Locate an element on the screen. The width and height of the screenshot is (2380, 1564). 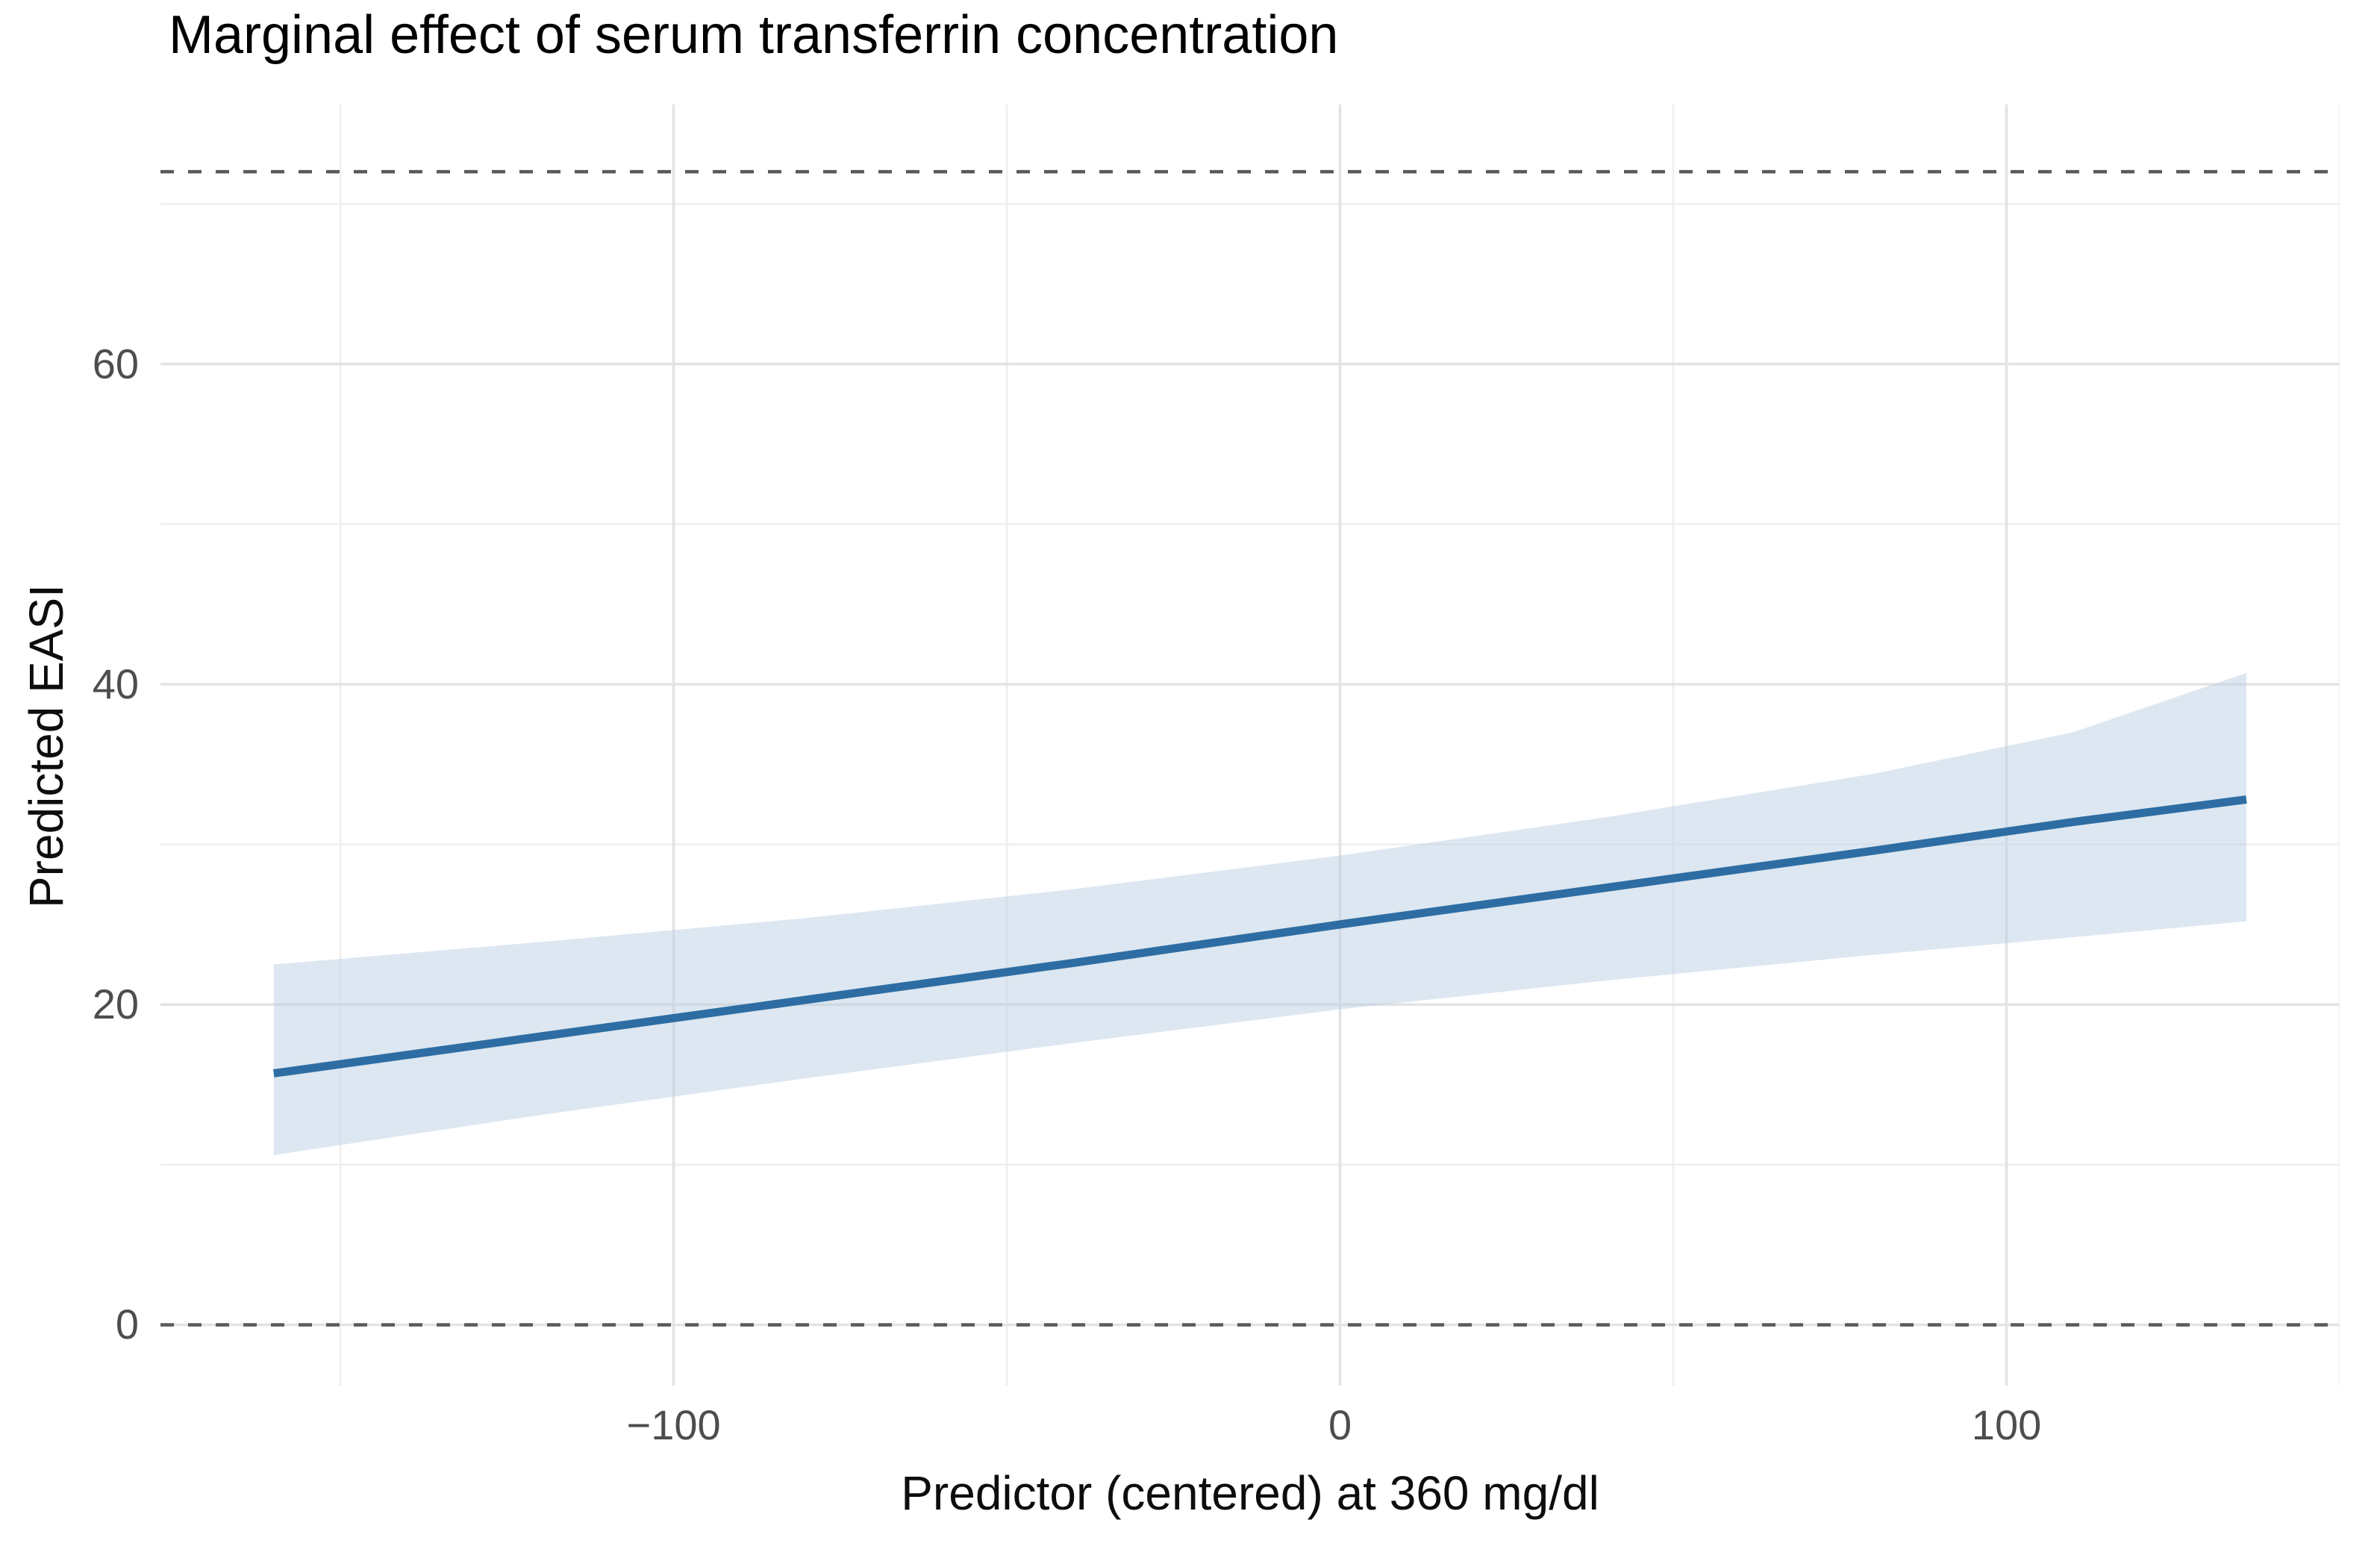
x-tick-label: −100 is located at coordinates (673, 1424).